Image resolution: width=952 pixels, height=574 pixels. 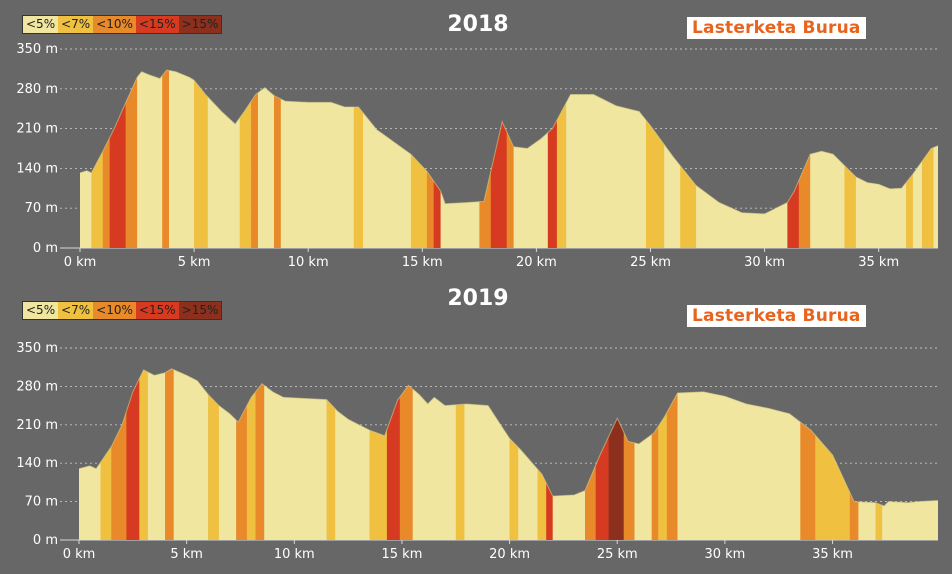 What do you see at coordinates (776, 316) in the screenshot?
I see `brand-logo-2019: Lasterketa Burua` at bounding box center [776, 316].